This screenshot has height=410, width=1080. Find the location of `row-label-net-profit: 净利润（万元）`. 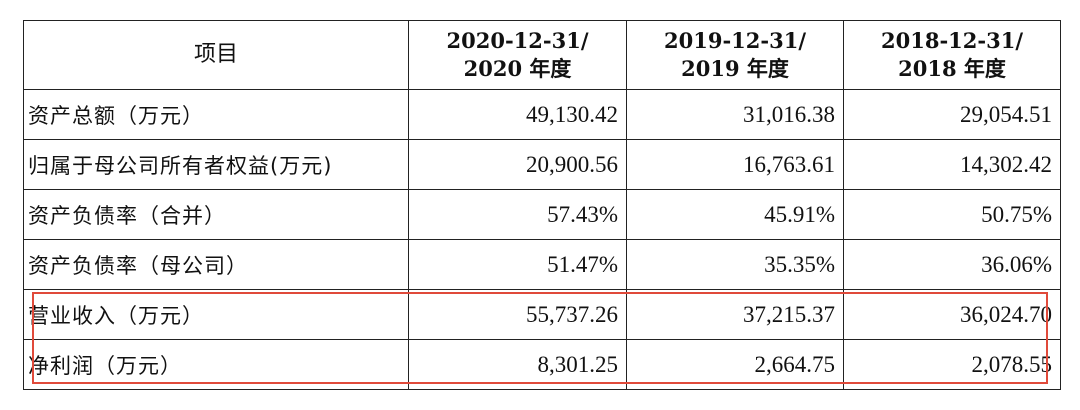

row-label-net-profit: 净利润（万元） is located at coordinates (216, 364).